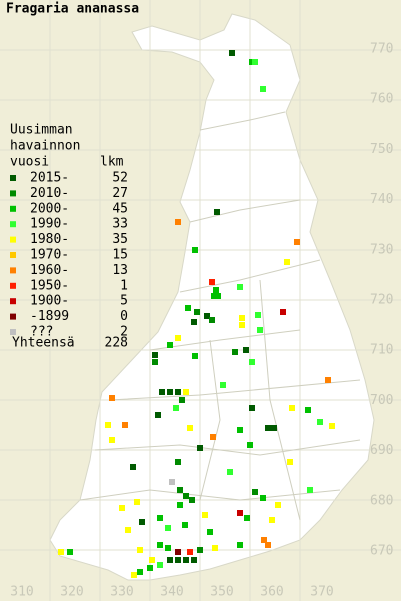  Describe the element at coordinates (381, 551) in the screenshot. I see `y-coordinate-label: 670` at that location.